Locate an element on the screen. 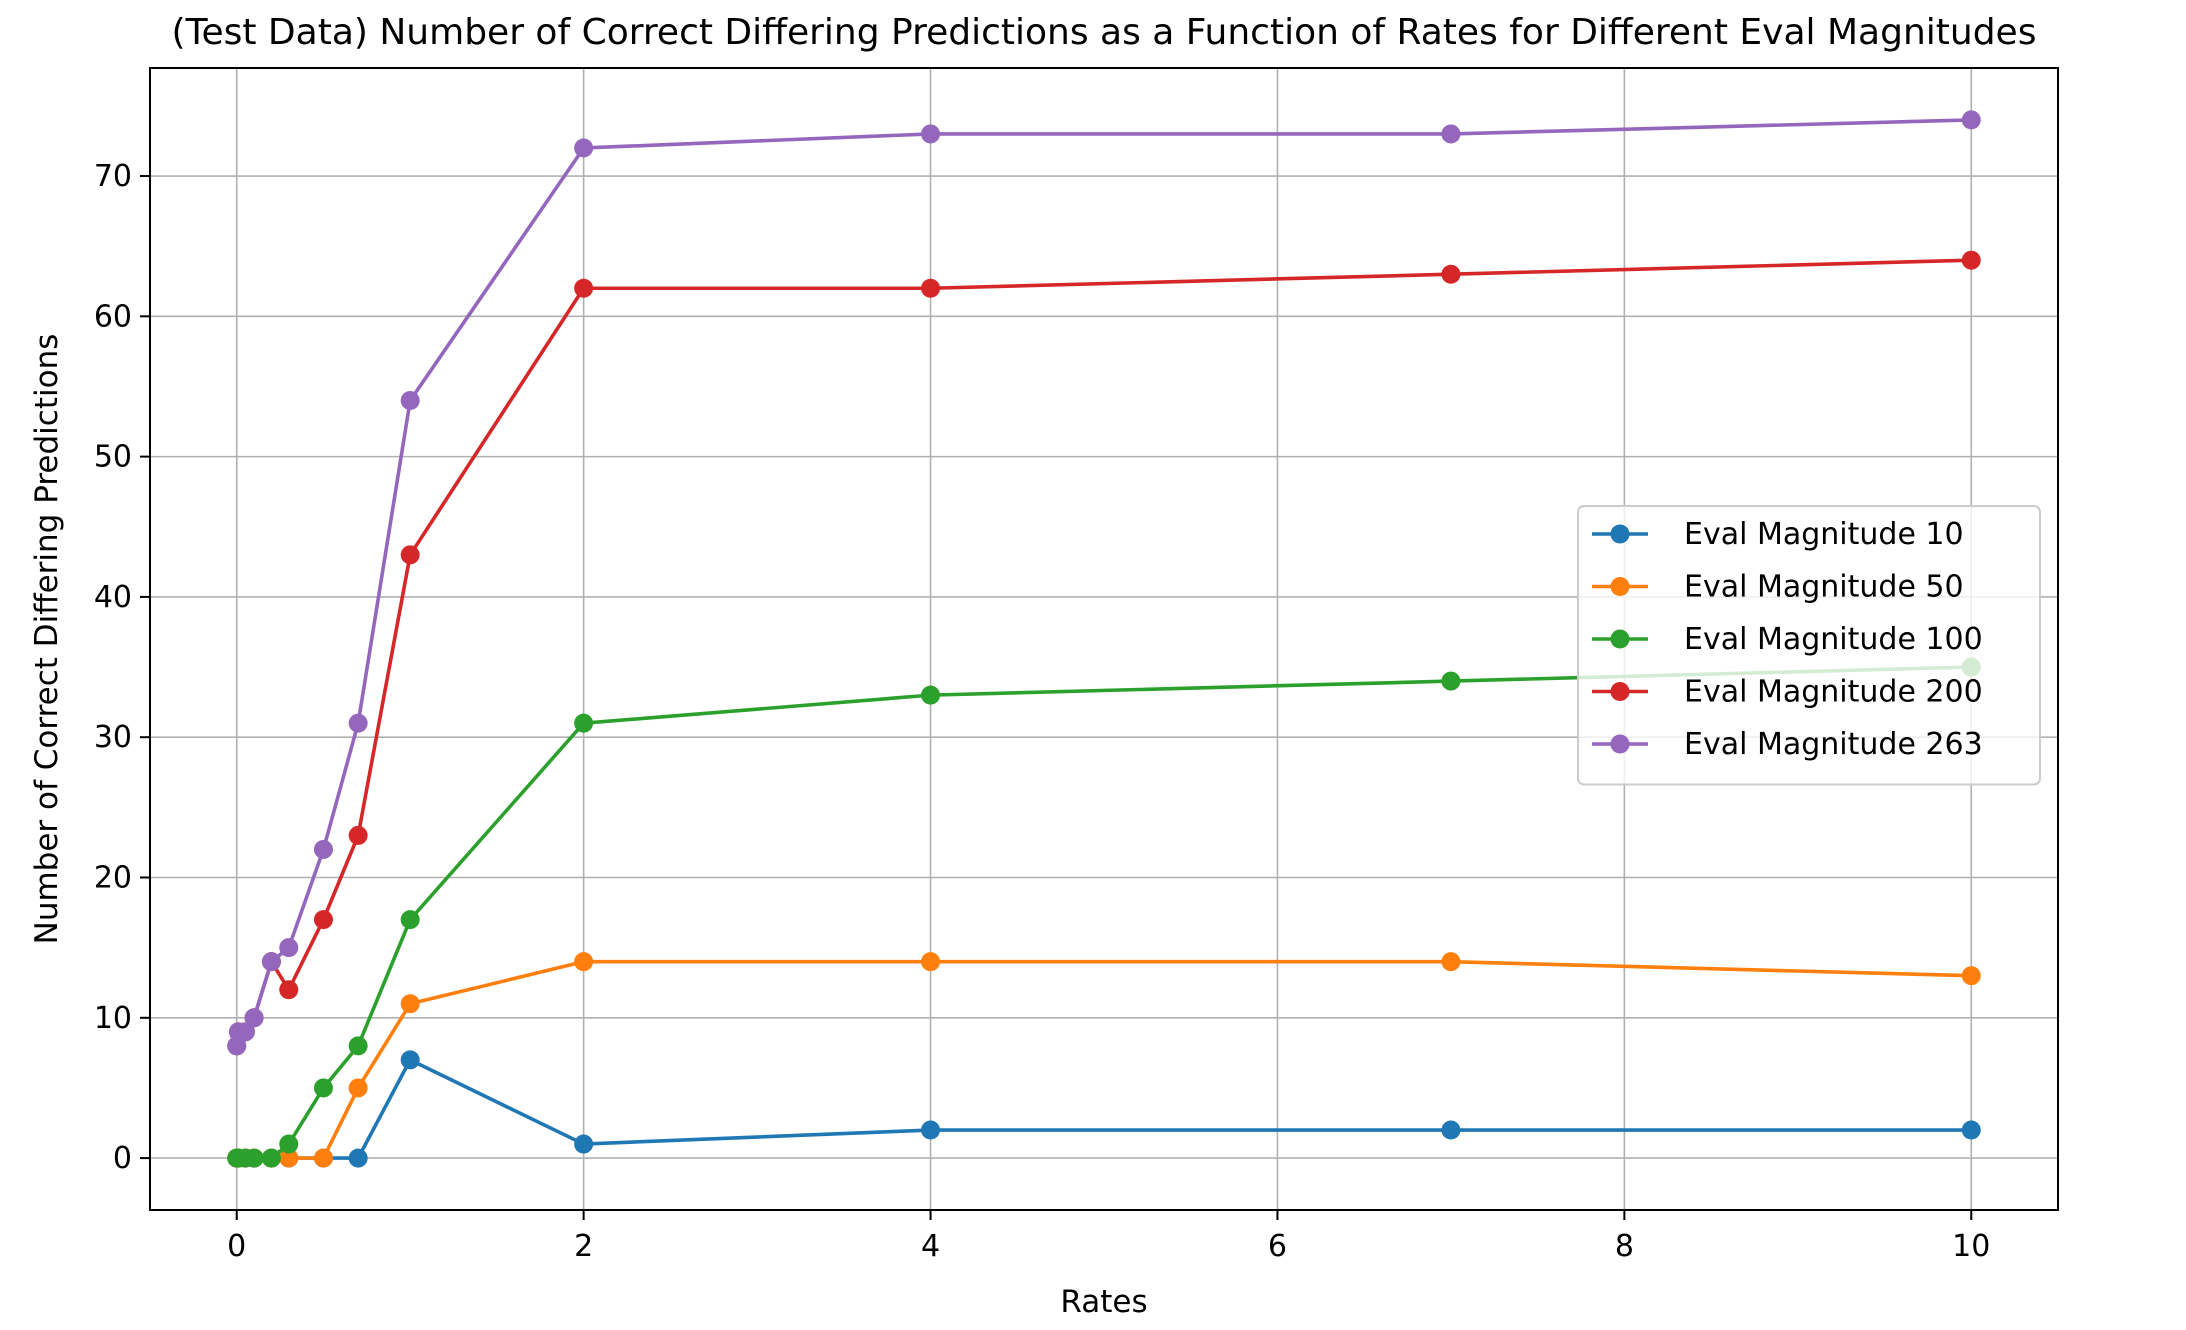 The width and height of the screenshot is (2186, 1330). y-tick-label: 70 is located at coordinates (113, 176).